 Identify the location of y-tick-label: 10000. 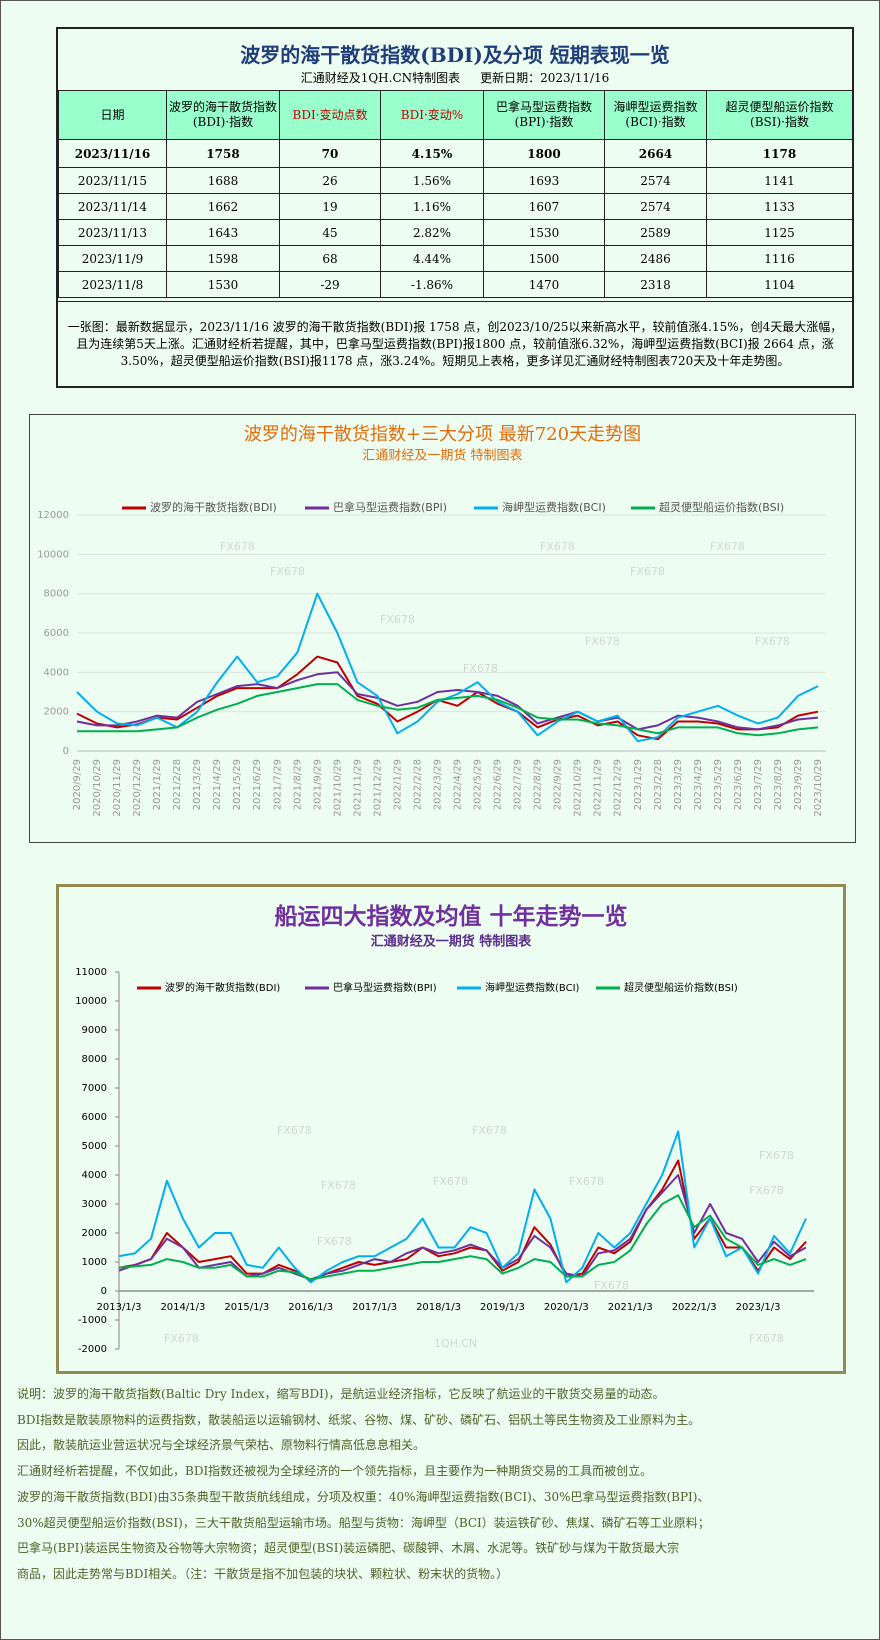
(91, 1001).